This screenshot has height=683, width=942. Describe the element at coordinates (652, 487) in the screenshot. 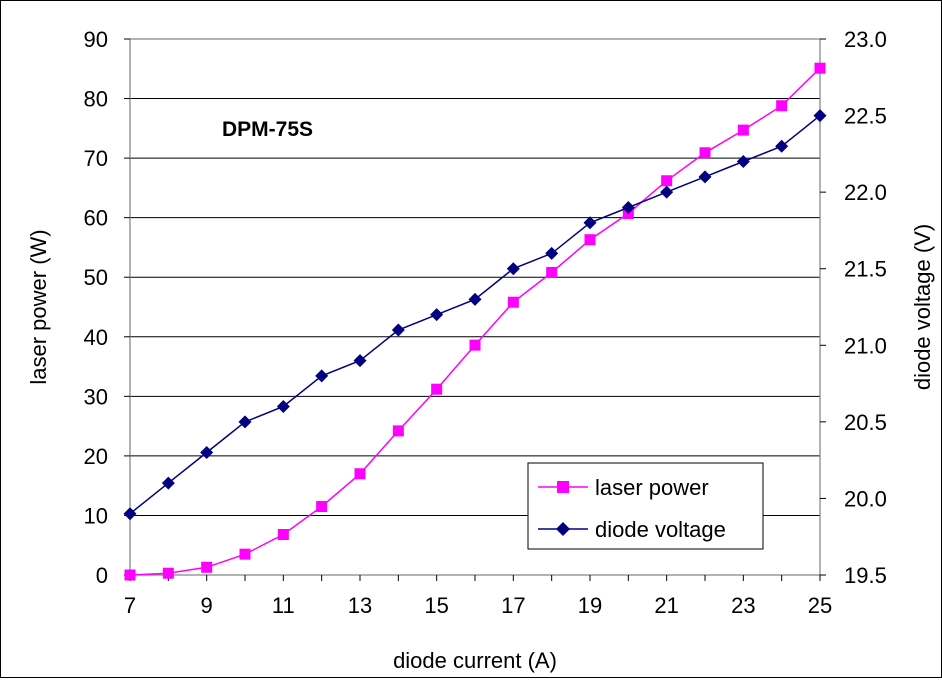

I see `legend-label-laser-power: laser power` at that location.